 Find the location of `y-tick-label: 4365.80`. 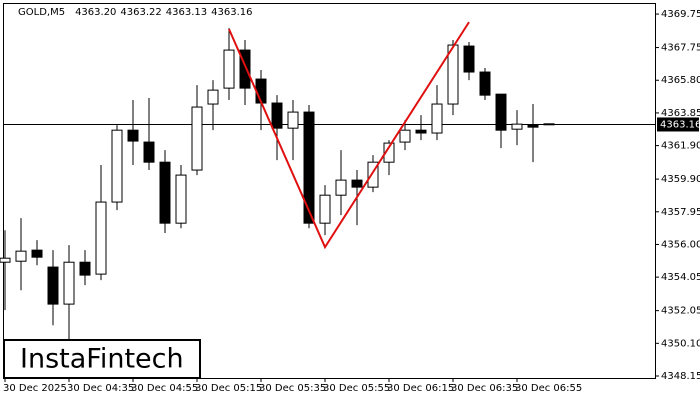

y-tick-label: 4365.80 is located at coordinates (680, 80).